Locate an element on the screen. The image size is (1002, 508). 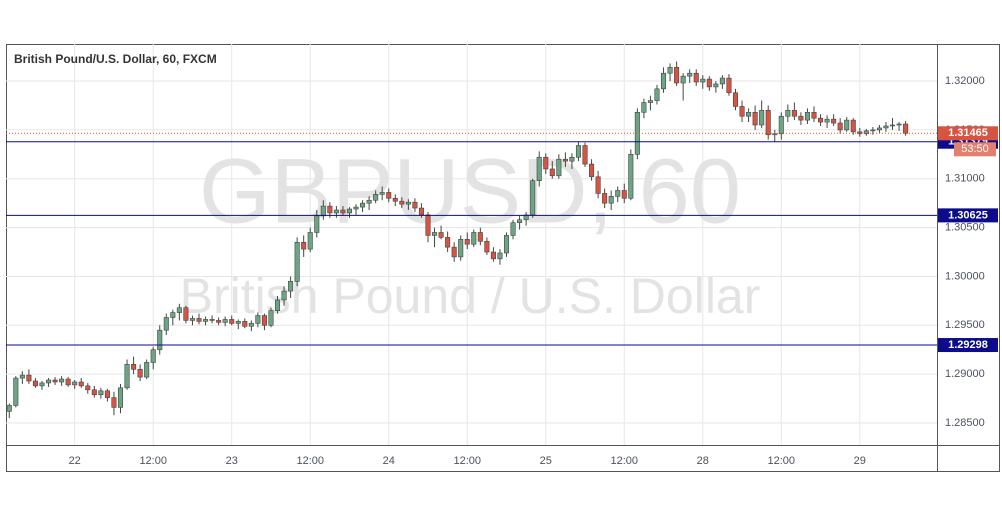
countdown-box is located at coordinates (975, 149).